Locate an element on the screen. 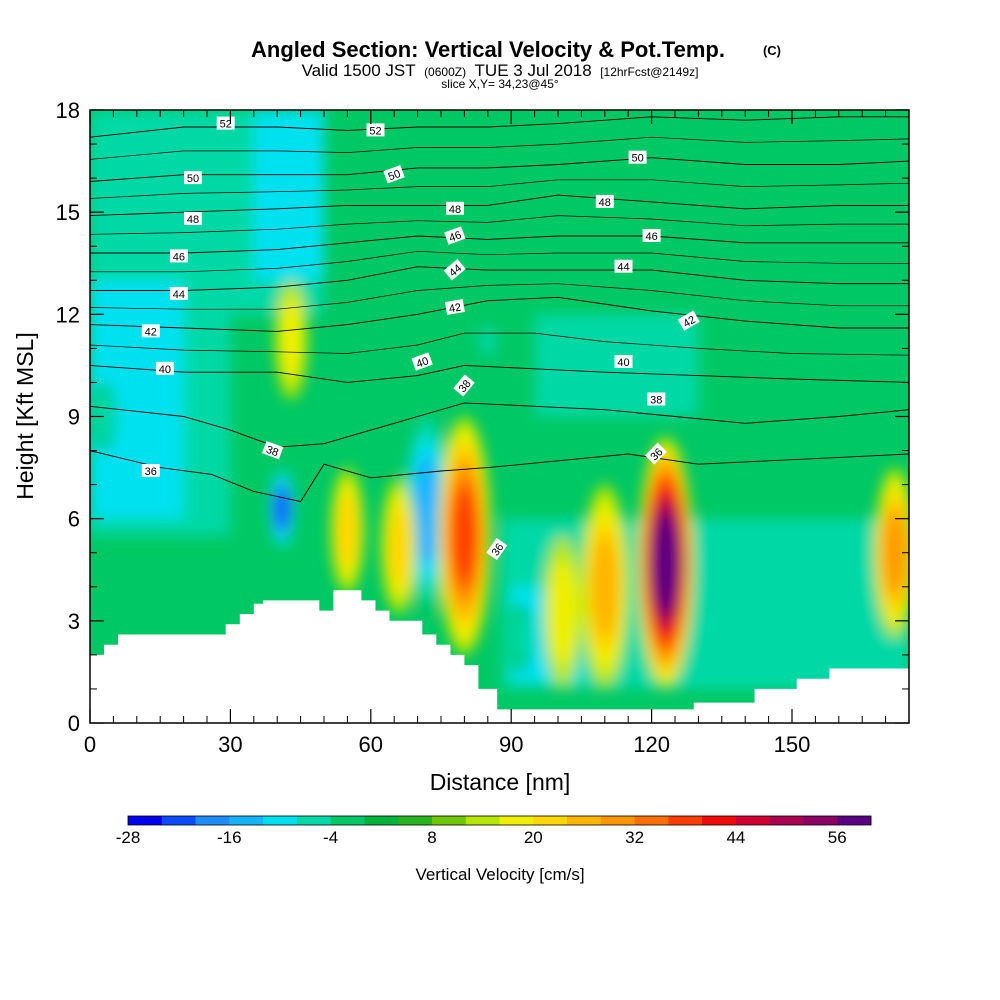  colorbar-tick-label: 56 is located at coordinates (837, 837).